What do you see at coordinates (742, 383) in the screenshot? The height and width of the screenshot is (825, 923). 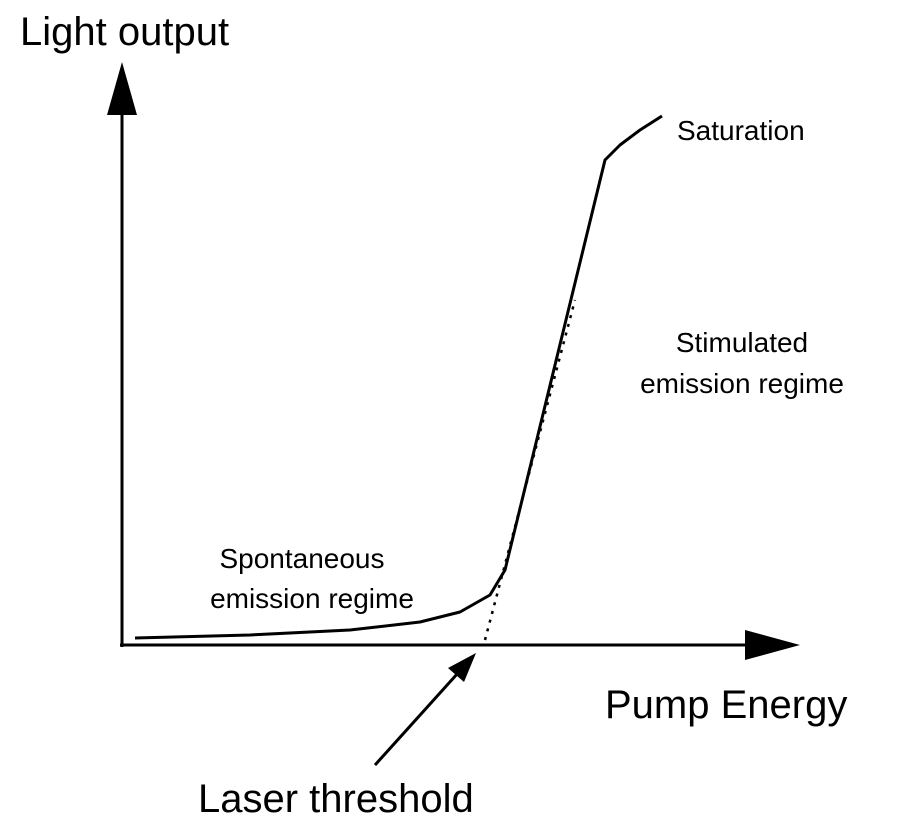 I see `stimulated-label: emission regime` at bounding box center [742, 383].